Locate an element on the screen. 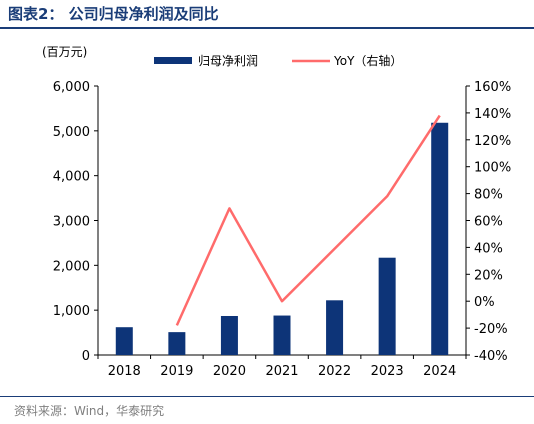 Image resolution: width=534 pixels, height=424 pixels. x-tick-label: 2019 is located at coordinates (176, 371).